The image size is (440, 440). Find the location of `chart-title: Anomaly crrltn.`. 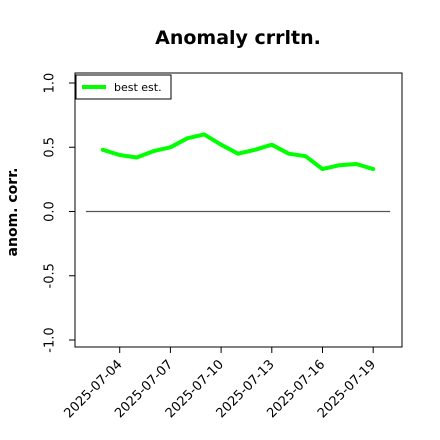

chart-title: Anomaly crrltn. is located at coordinates (238, 38).